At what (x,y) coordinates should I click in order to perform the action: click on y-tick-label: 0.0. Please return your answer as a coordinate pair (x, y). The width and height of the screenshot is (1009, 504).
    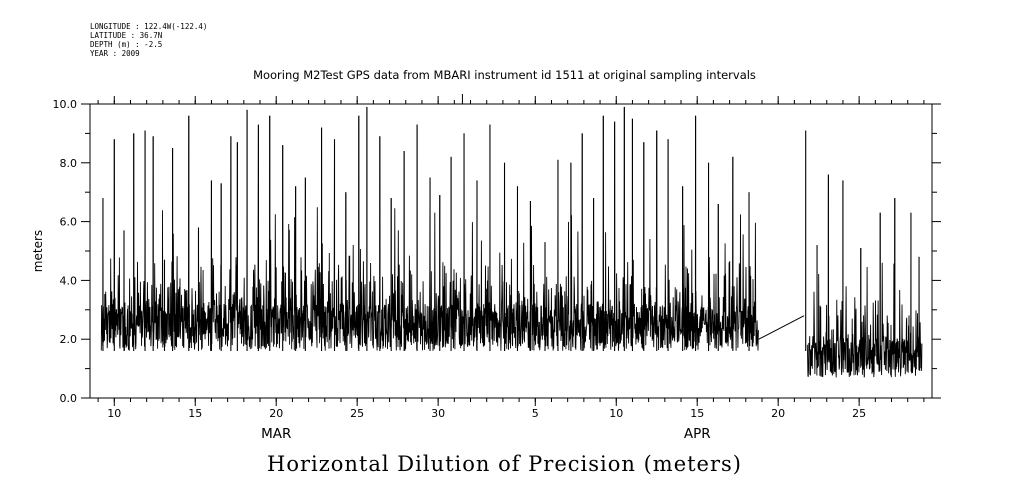
    Looking at the image, I should click on (69, 398).